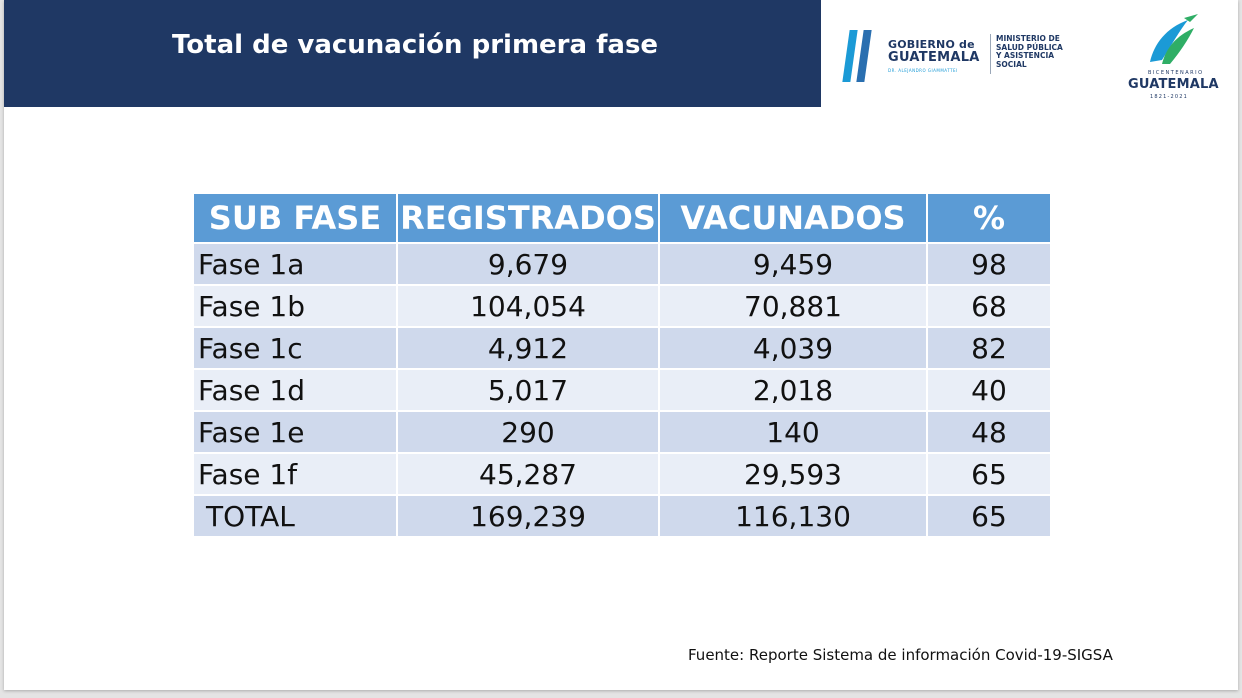  I want to click on cell-percent: 48, so click(989, 432).